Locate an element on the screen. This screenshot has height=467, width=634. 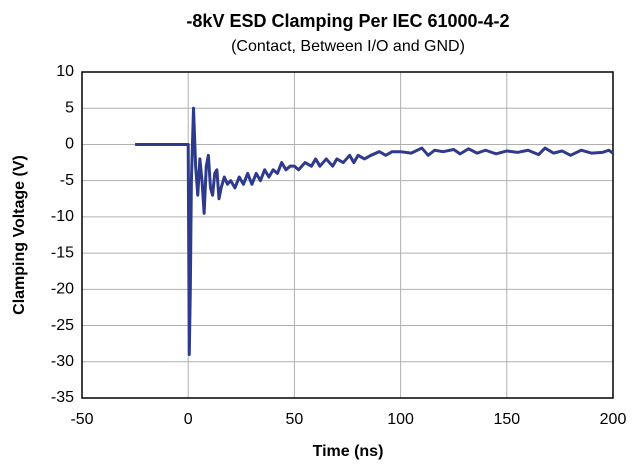
y-tick-label: -15 is located at coordinates (62, 252).